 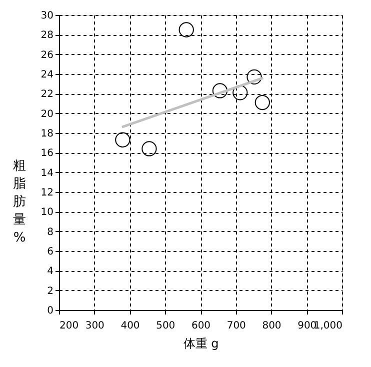 I want to click on x-tick-label: 600, so click(x=201, y=326).